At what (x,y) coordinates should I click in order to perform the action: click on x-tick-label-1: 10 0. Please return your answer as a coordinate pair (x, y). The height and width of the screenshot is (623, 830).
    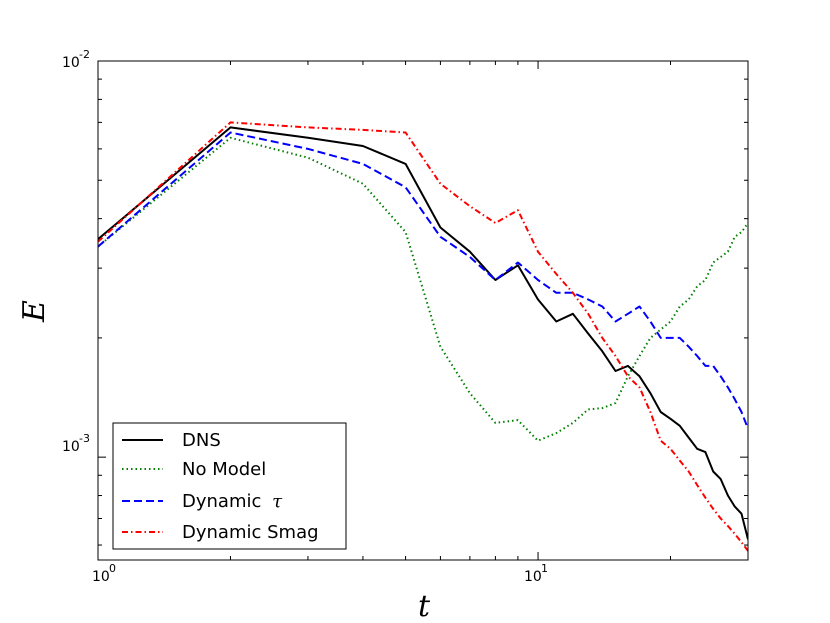
    Looking at the image, I should click on (104, 573).